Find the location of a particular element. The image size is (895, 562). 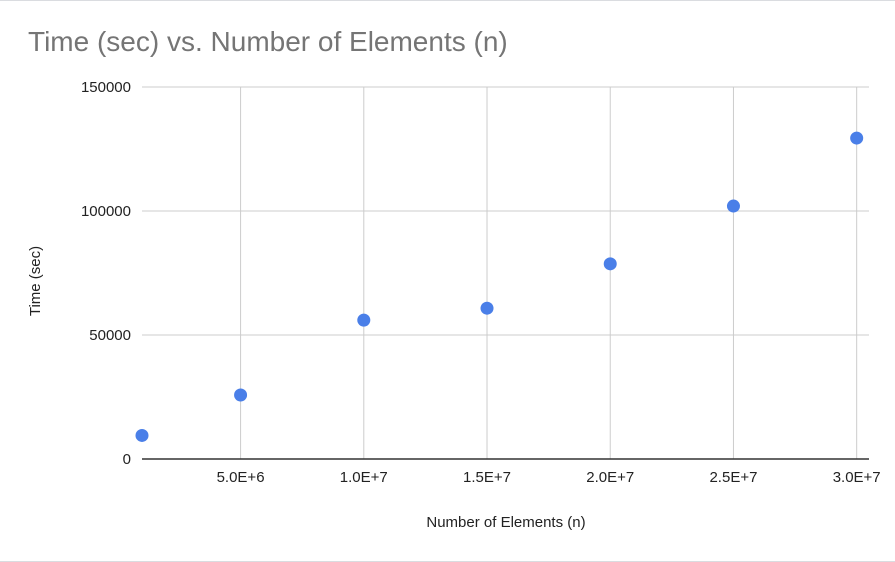

x-tick-label: 1.0E+7 is located at coordinates (364, 477).